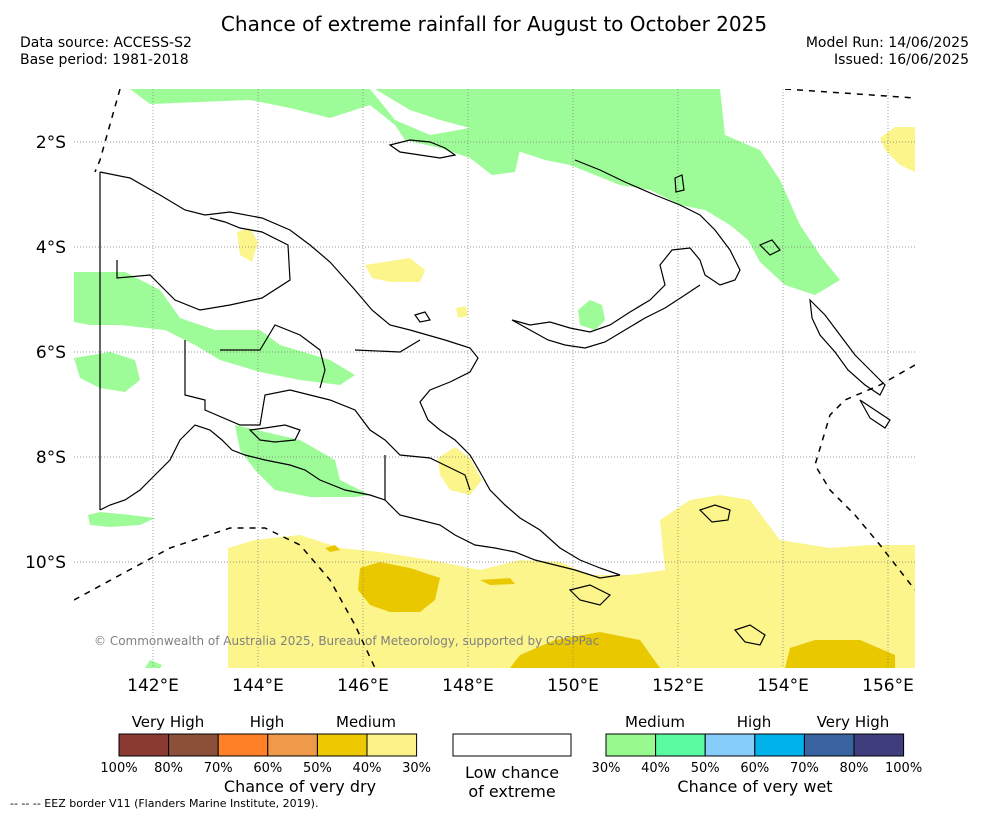  Describe the element at coordinates (520, 686) in the screenshot. I see `longitude-ticks: 142°E 144°E 146°E 148°E 150°E 152°E 154°E 156°E` at that location.